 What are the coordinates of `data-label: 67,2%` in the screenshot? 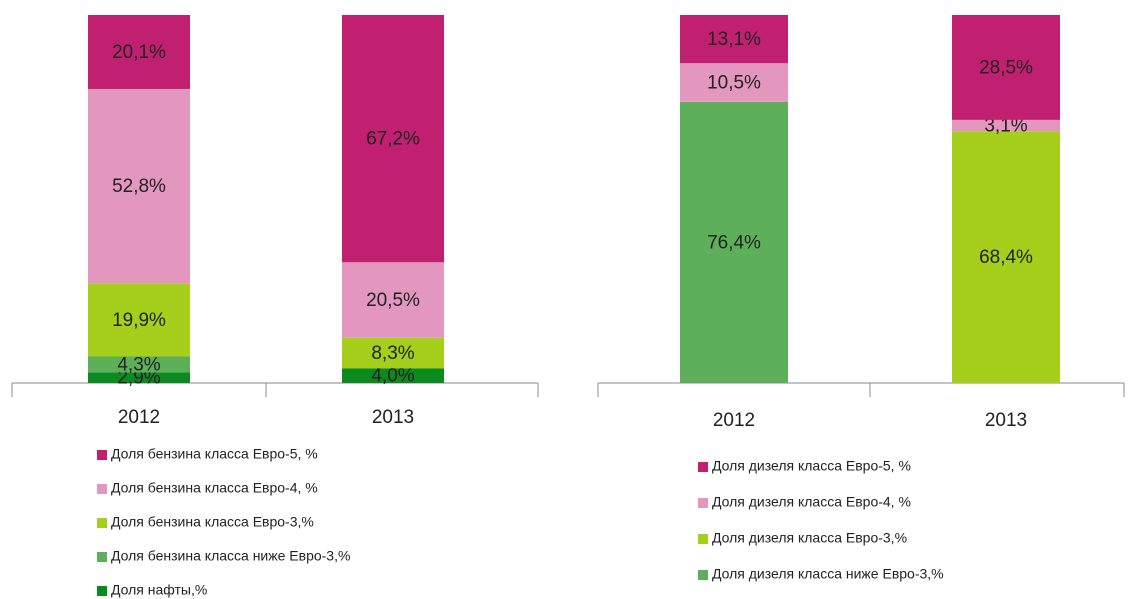 It's located at (393, 139).